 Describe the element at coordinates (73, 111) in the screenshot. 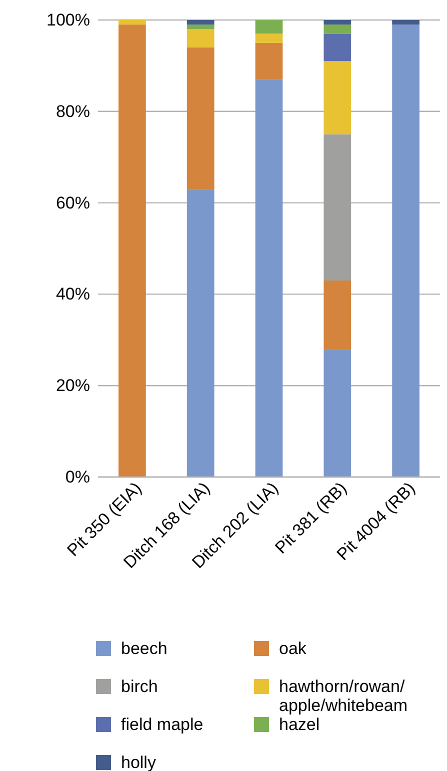

I see `y-tick-label: 80%` at that location.